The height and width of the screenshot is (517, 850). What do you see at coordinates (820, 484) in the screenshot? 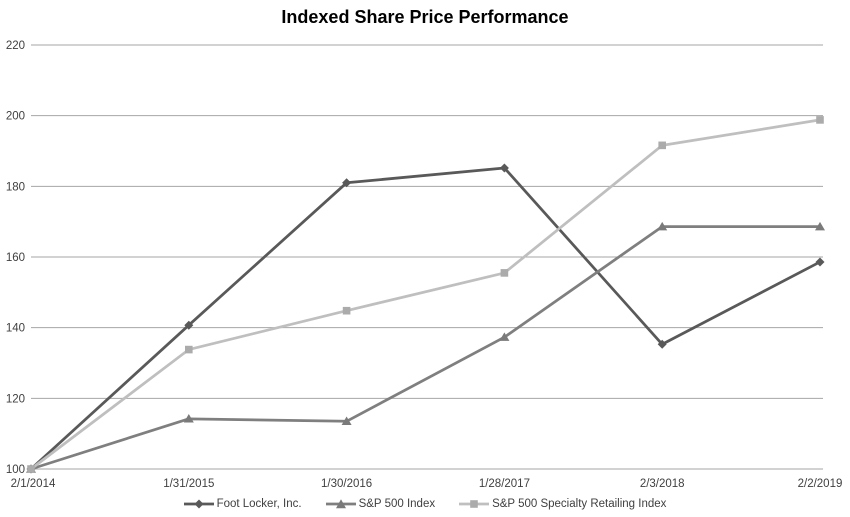
I see `x-tick-label: 2/2/2019` at bounding box center [820, 484].